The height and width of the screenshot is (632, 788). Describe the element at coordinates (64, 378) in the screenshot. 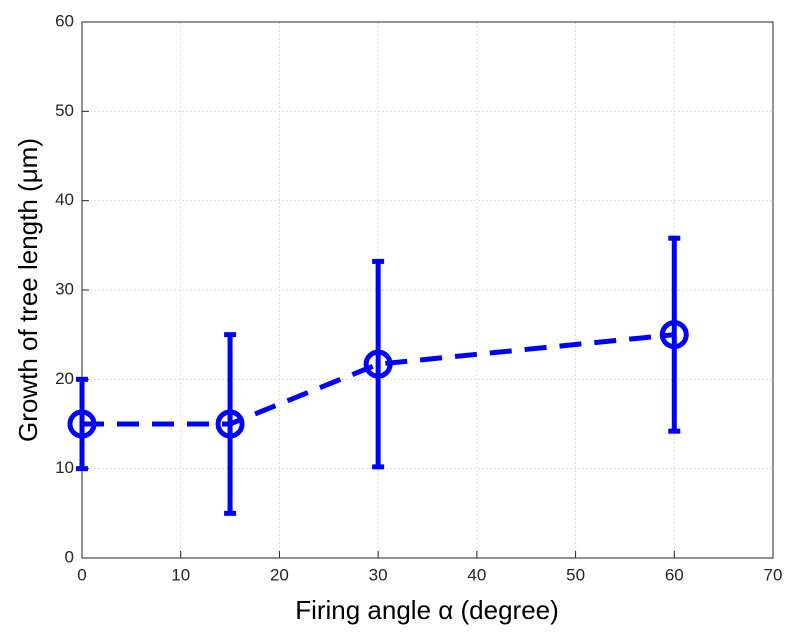

I see `y-tick-label: 20` at that location.